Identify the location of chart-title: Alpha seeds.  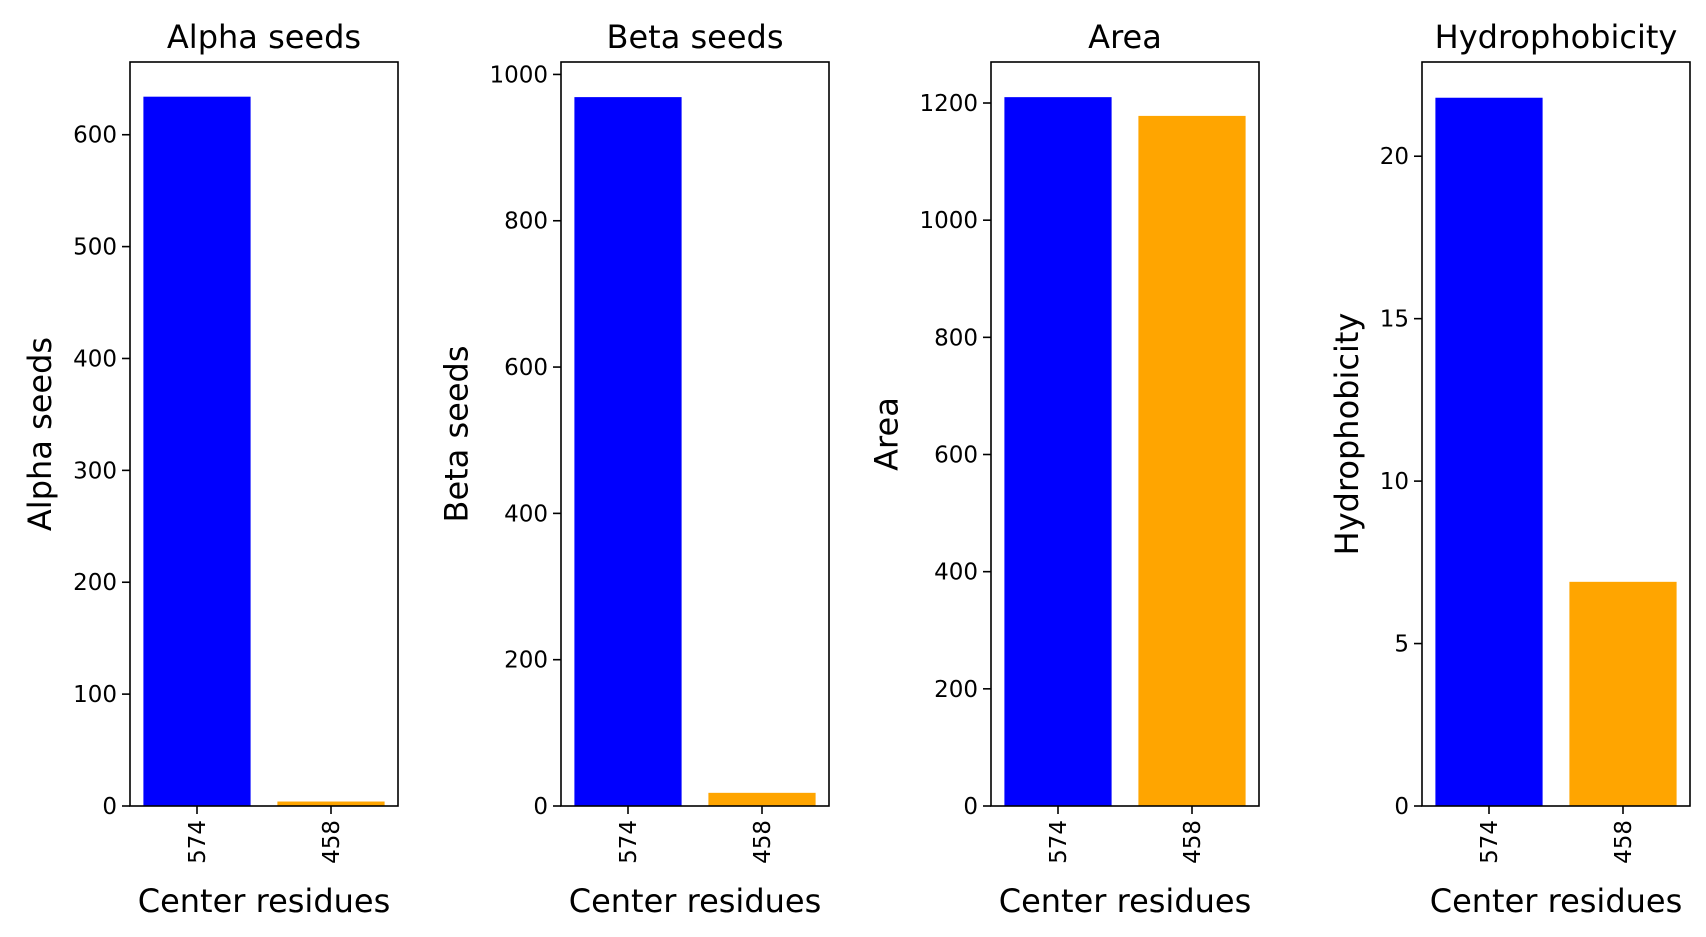
(264, 37).